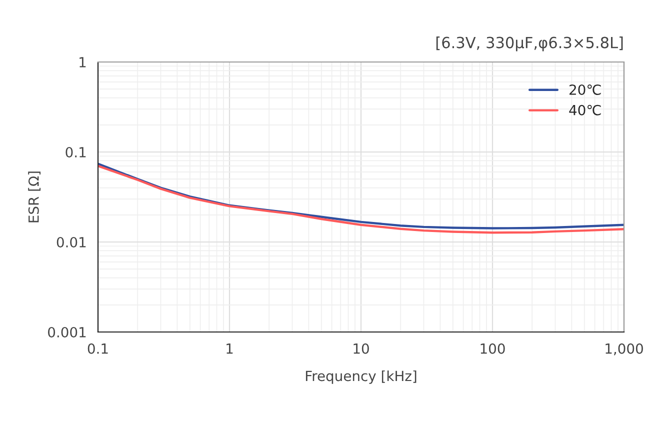  Describe the element at coordinates (229, 349) in the screenshot. I see `x-tick-label: 1` at that location.